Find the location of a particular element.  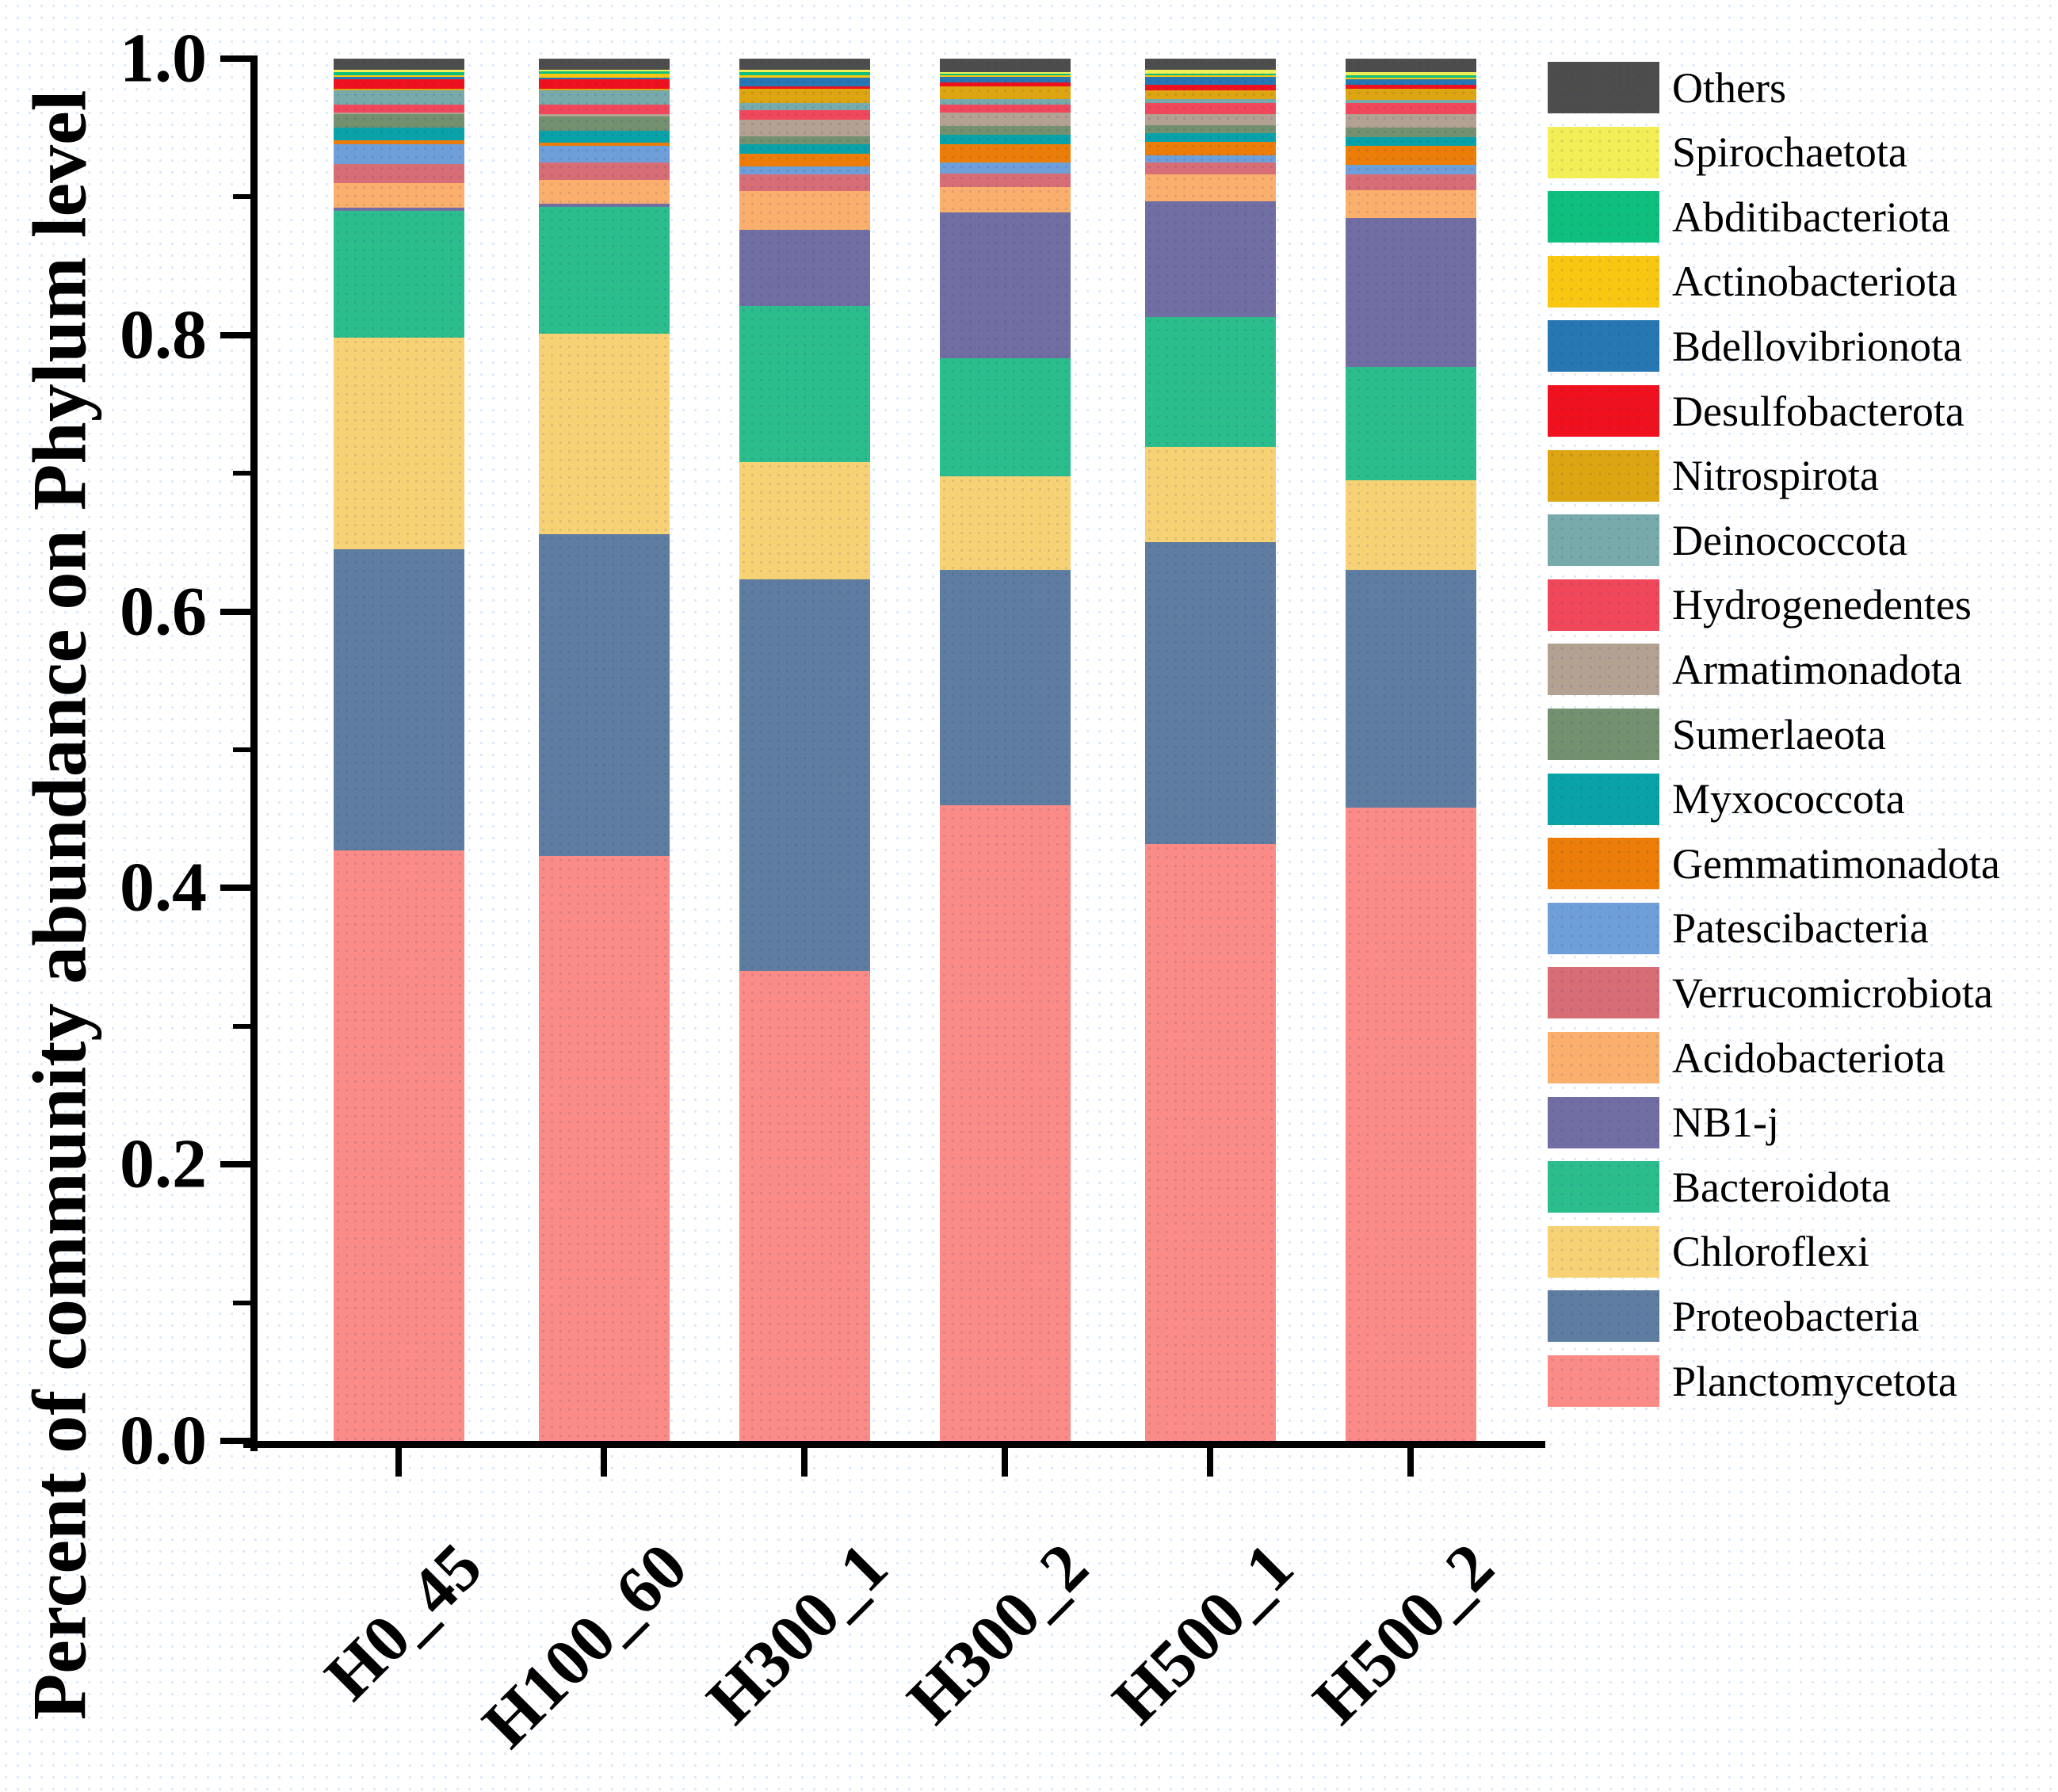

segment-Bacteroidota is located at coordinates (604, 270).